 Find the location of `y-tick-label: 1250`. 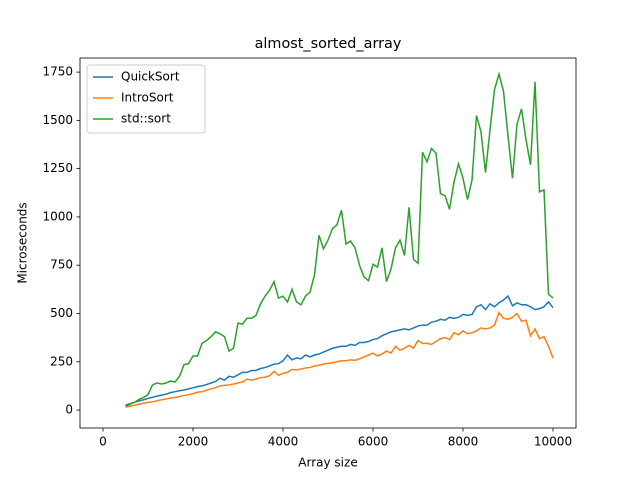

y-tick-label: 1250 is located at coordinates (57, 168).